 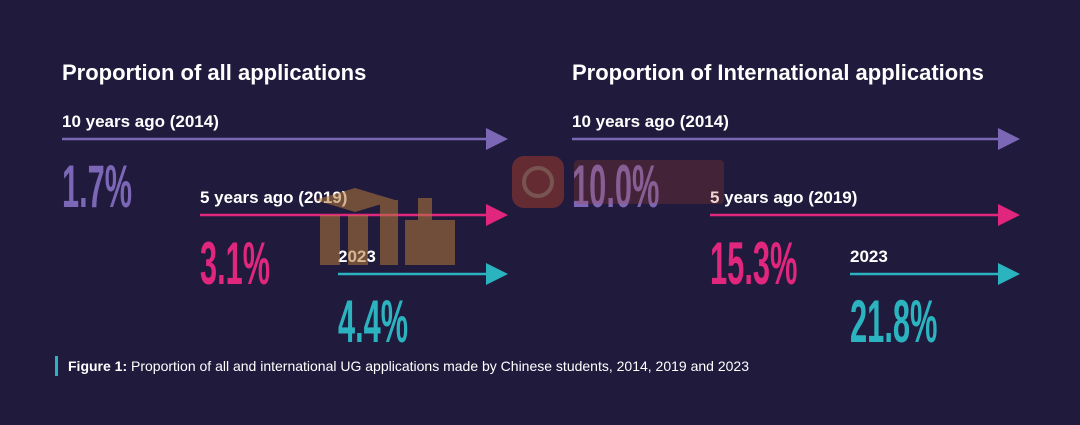 What do you see at coordinates (97, 186) in the screenshot?
I see `data-label: 1.7%` at bounding box center [97, 186].